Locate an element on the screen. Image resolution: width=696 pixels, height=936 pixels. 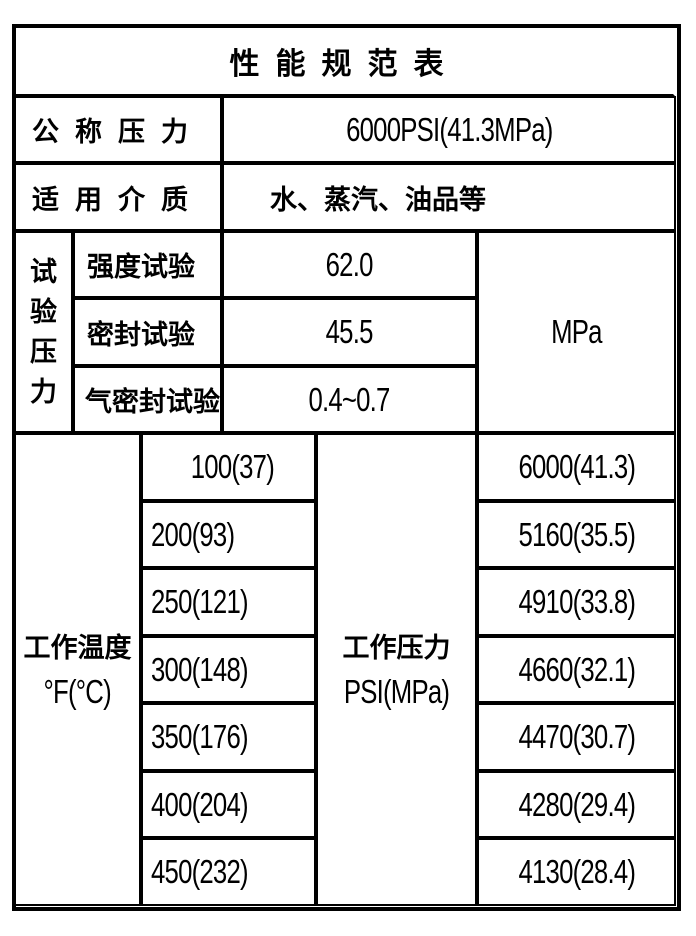
pressure-value: 4280(29.4) is located at coordinates (576, 804).